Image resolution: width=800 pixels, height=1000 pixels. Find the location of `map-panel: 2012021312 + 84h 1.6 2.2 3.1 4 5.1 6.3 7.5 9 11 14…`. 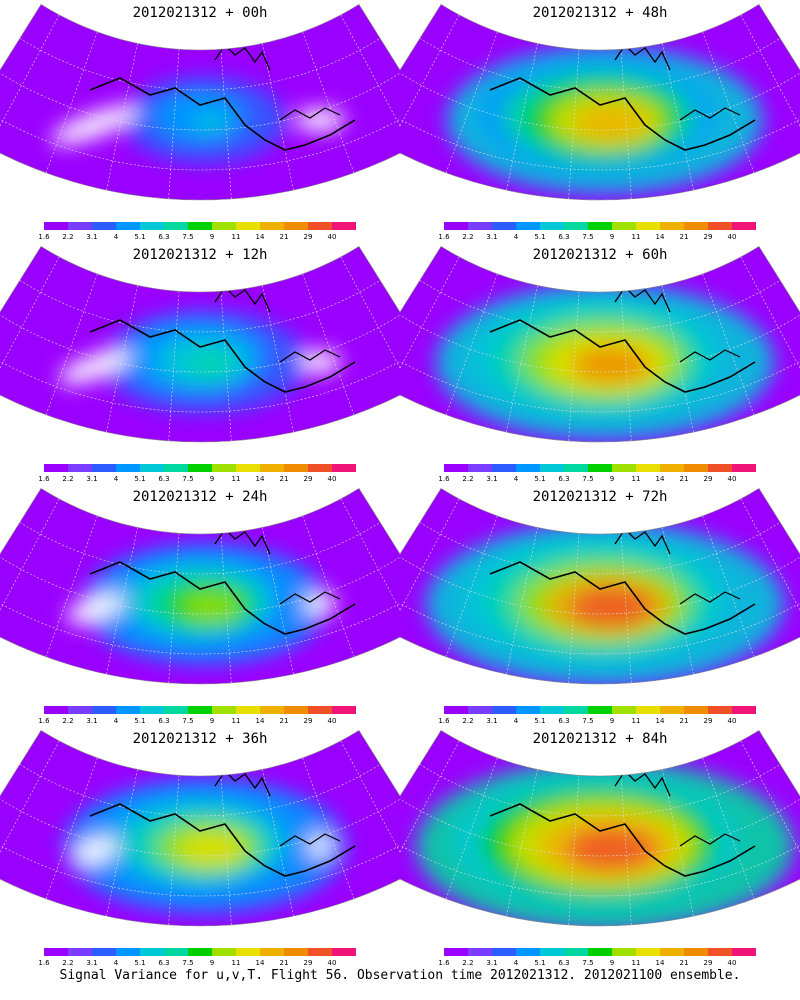

map-panel: 2012021312 + 84h 1.6 2.2 3.1 4 5.1 6.3 7.5 9 11 14… is located at coordinates (600, 848).